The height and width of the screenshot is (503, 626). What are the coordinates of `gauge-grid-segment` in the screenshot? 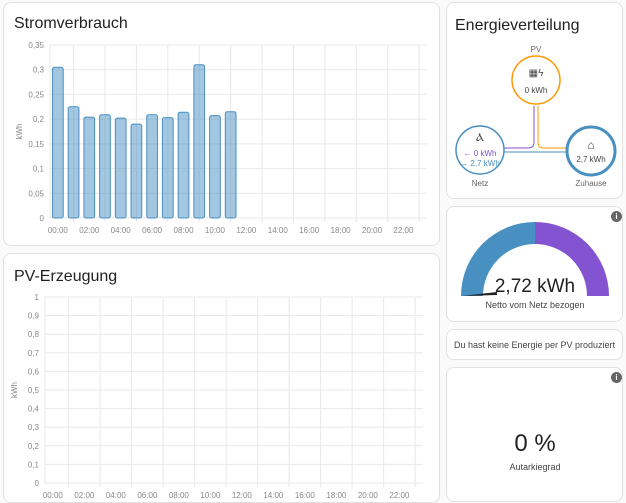 It's located at (498, 259).